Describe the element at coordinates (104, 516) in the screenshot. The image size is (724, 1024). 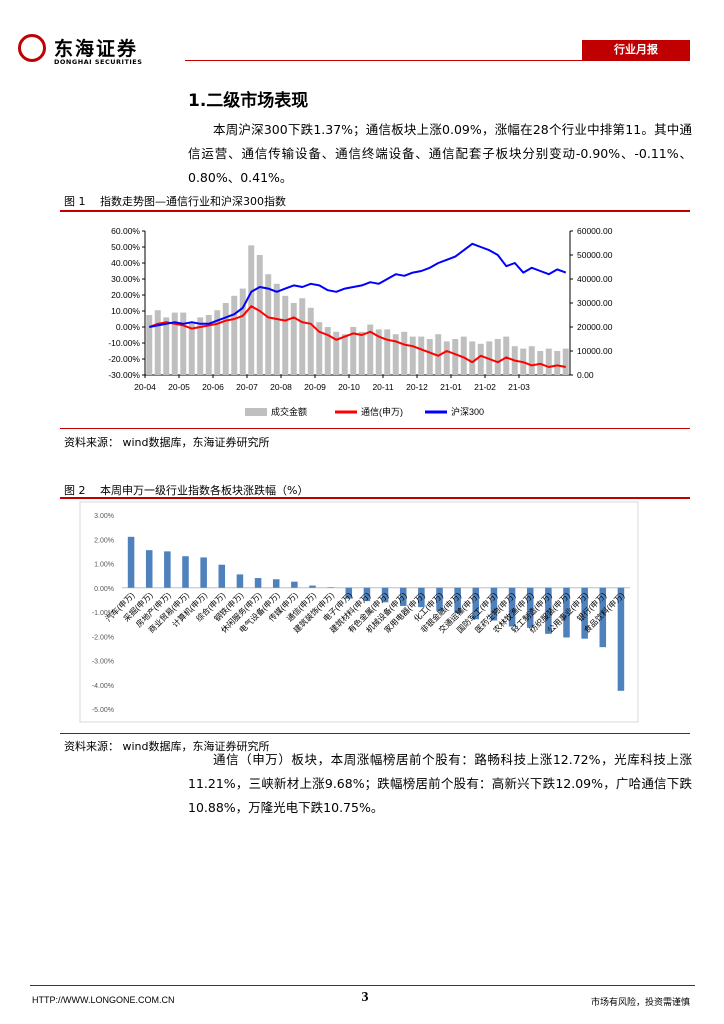
I see `y-tick-label: 3.00%` at that location.